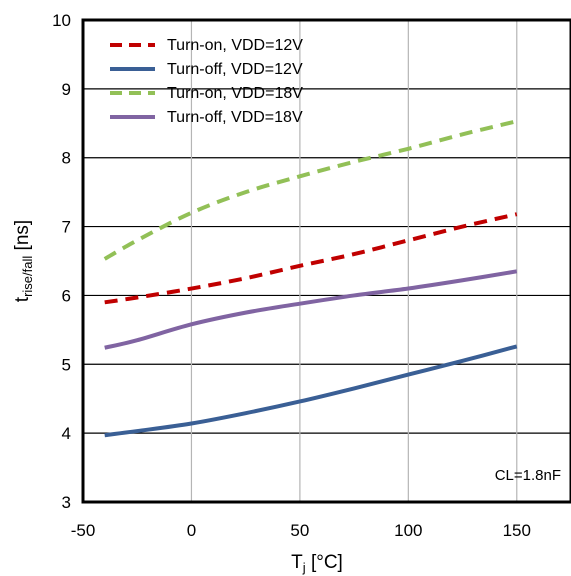 Image resolution: width=571 pixels, height=576 pixels. I want to click on y-tick-labels: 3 4 5 6 7 8 9 10, so click(61, 261).